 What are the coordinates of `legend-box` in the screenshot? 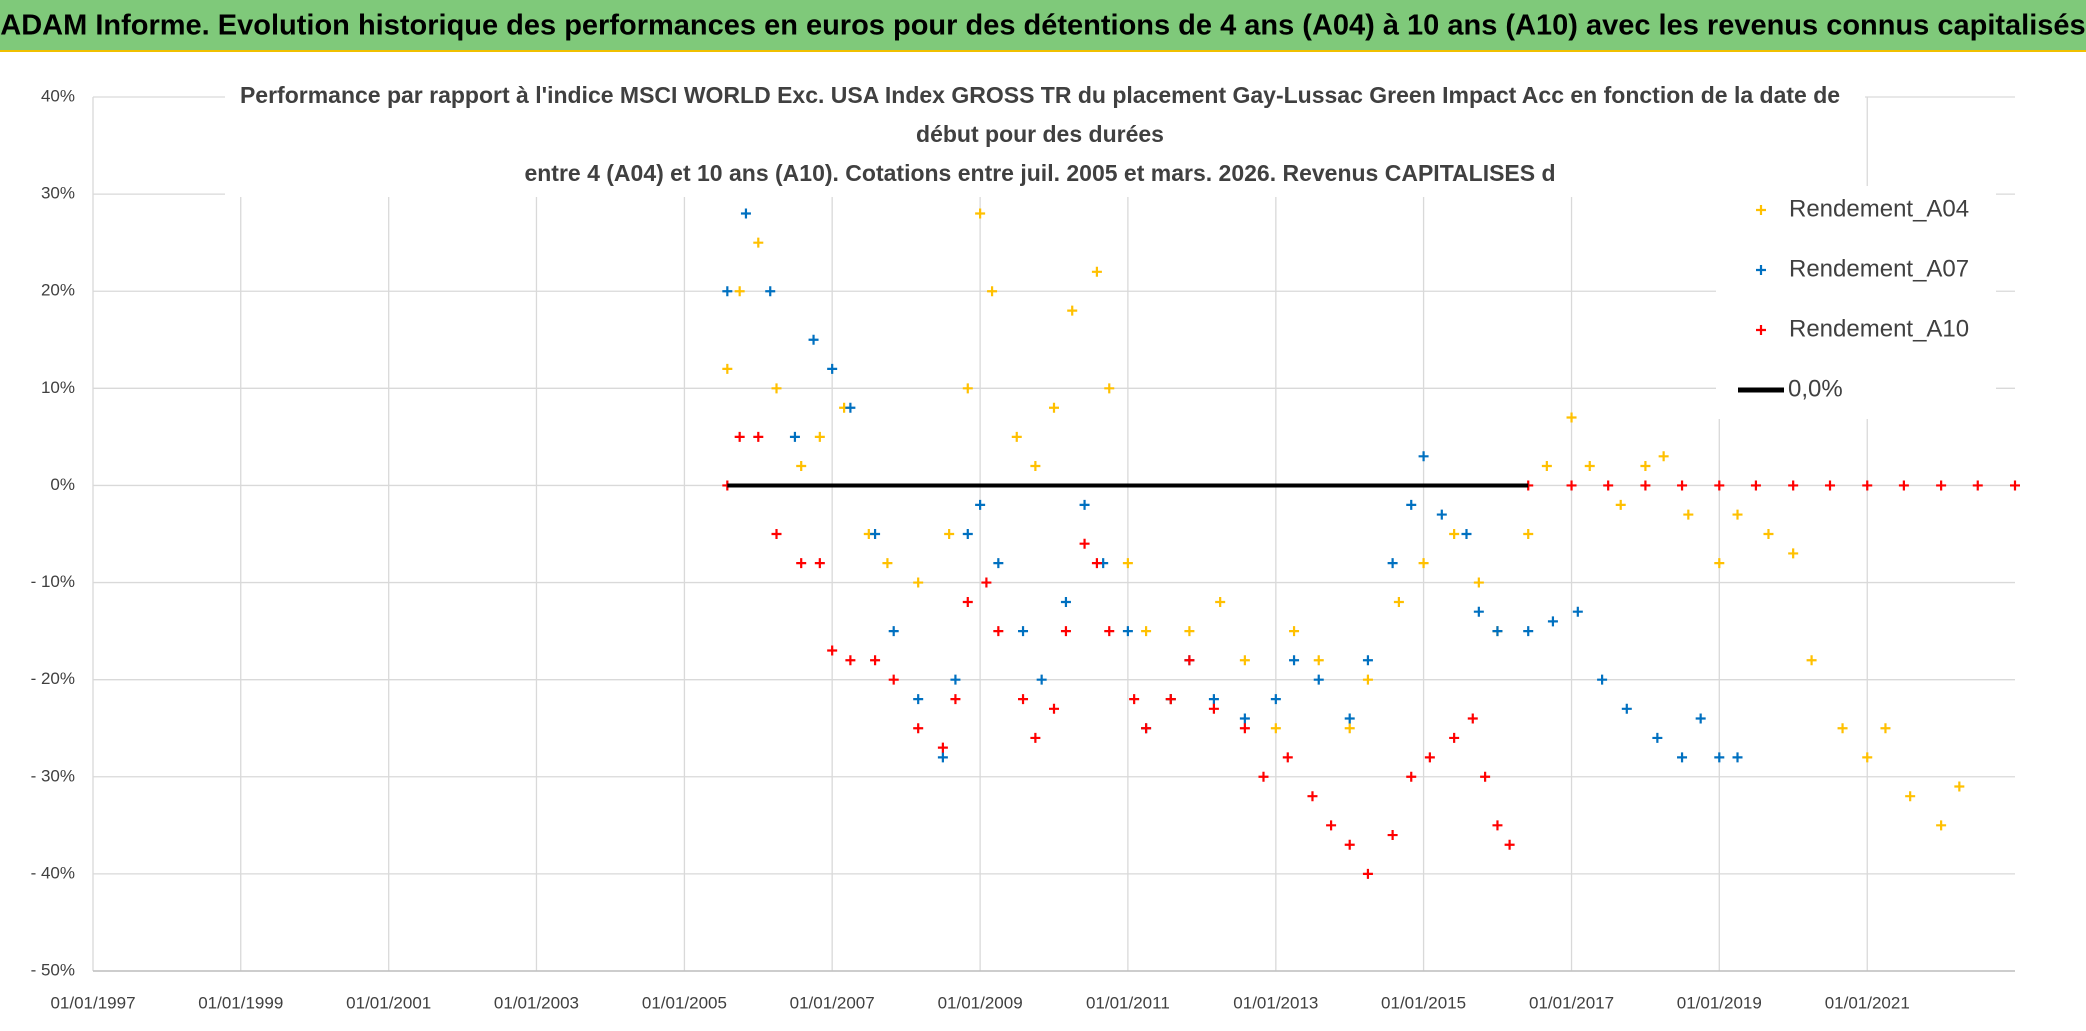 It's located at (1856, 302).